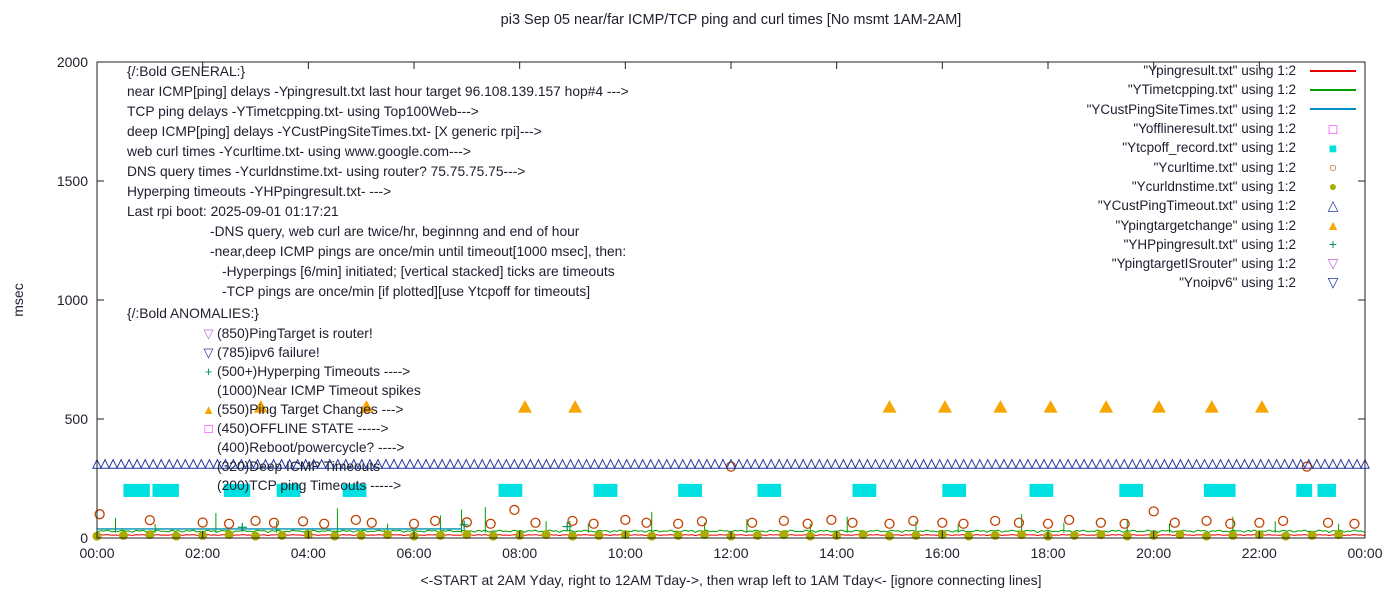  I want to click on x-tick-label: 18:00, so click(1047, 553).